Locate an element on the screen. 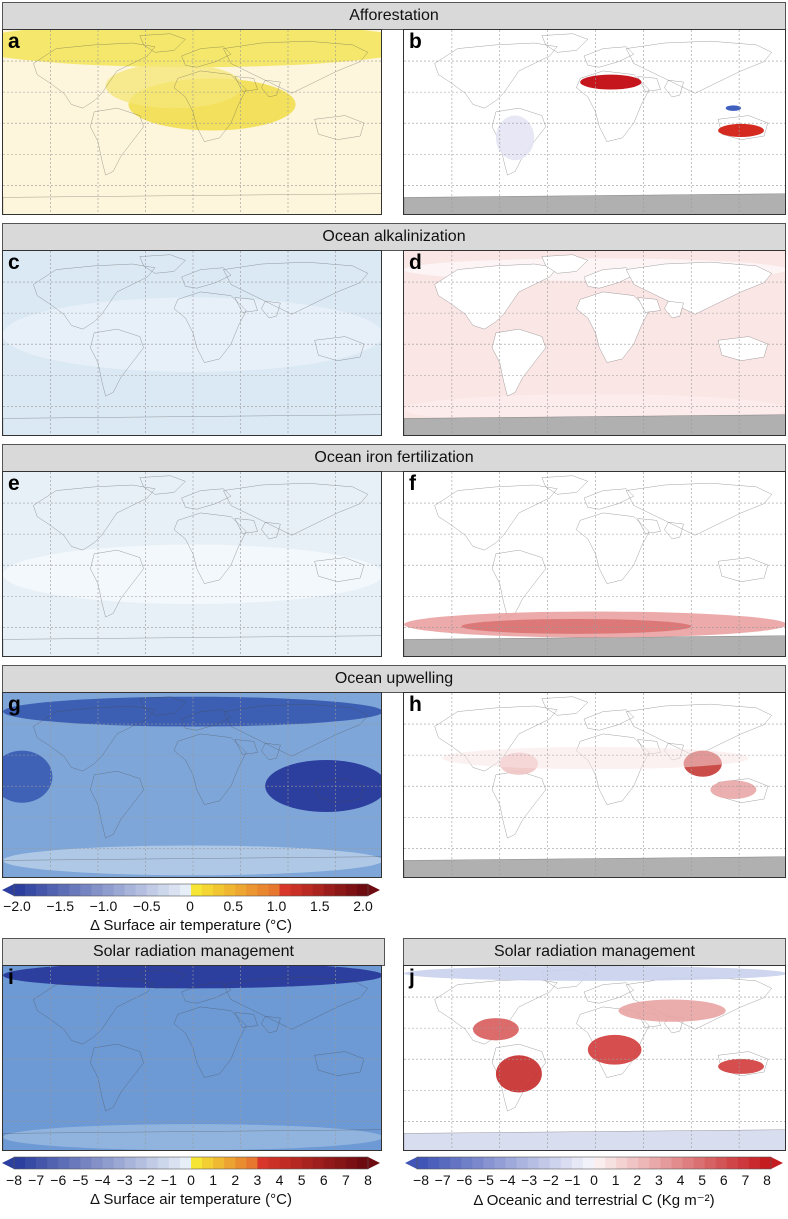 The height and width of the screenshot is (1219, 788). map-i-svg is located at coordinates (192, 1058).